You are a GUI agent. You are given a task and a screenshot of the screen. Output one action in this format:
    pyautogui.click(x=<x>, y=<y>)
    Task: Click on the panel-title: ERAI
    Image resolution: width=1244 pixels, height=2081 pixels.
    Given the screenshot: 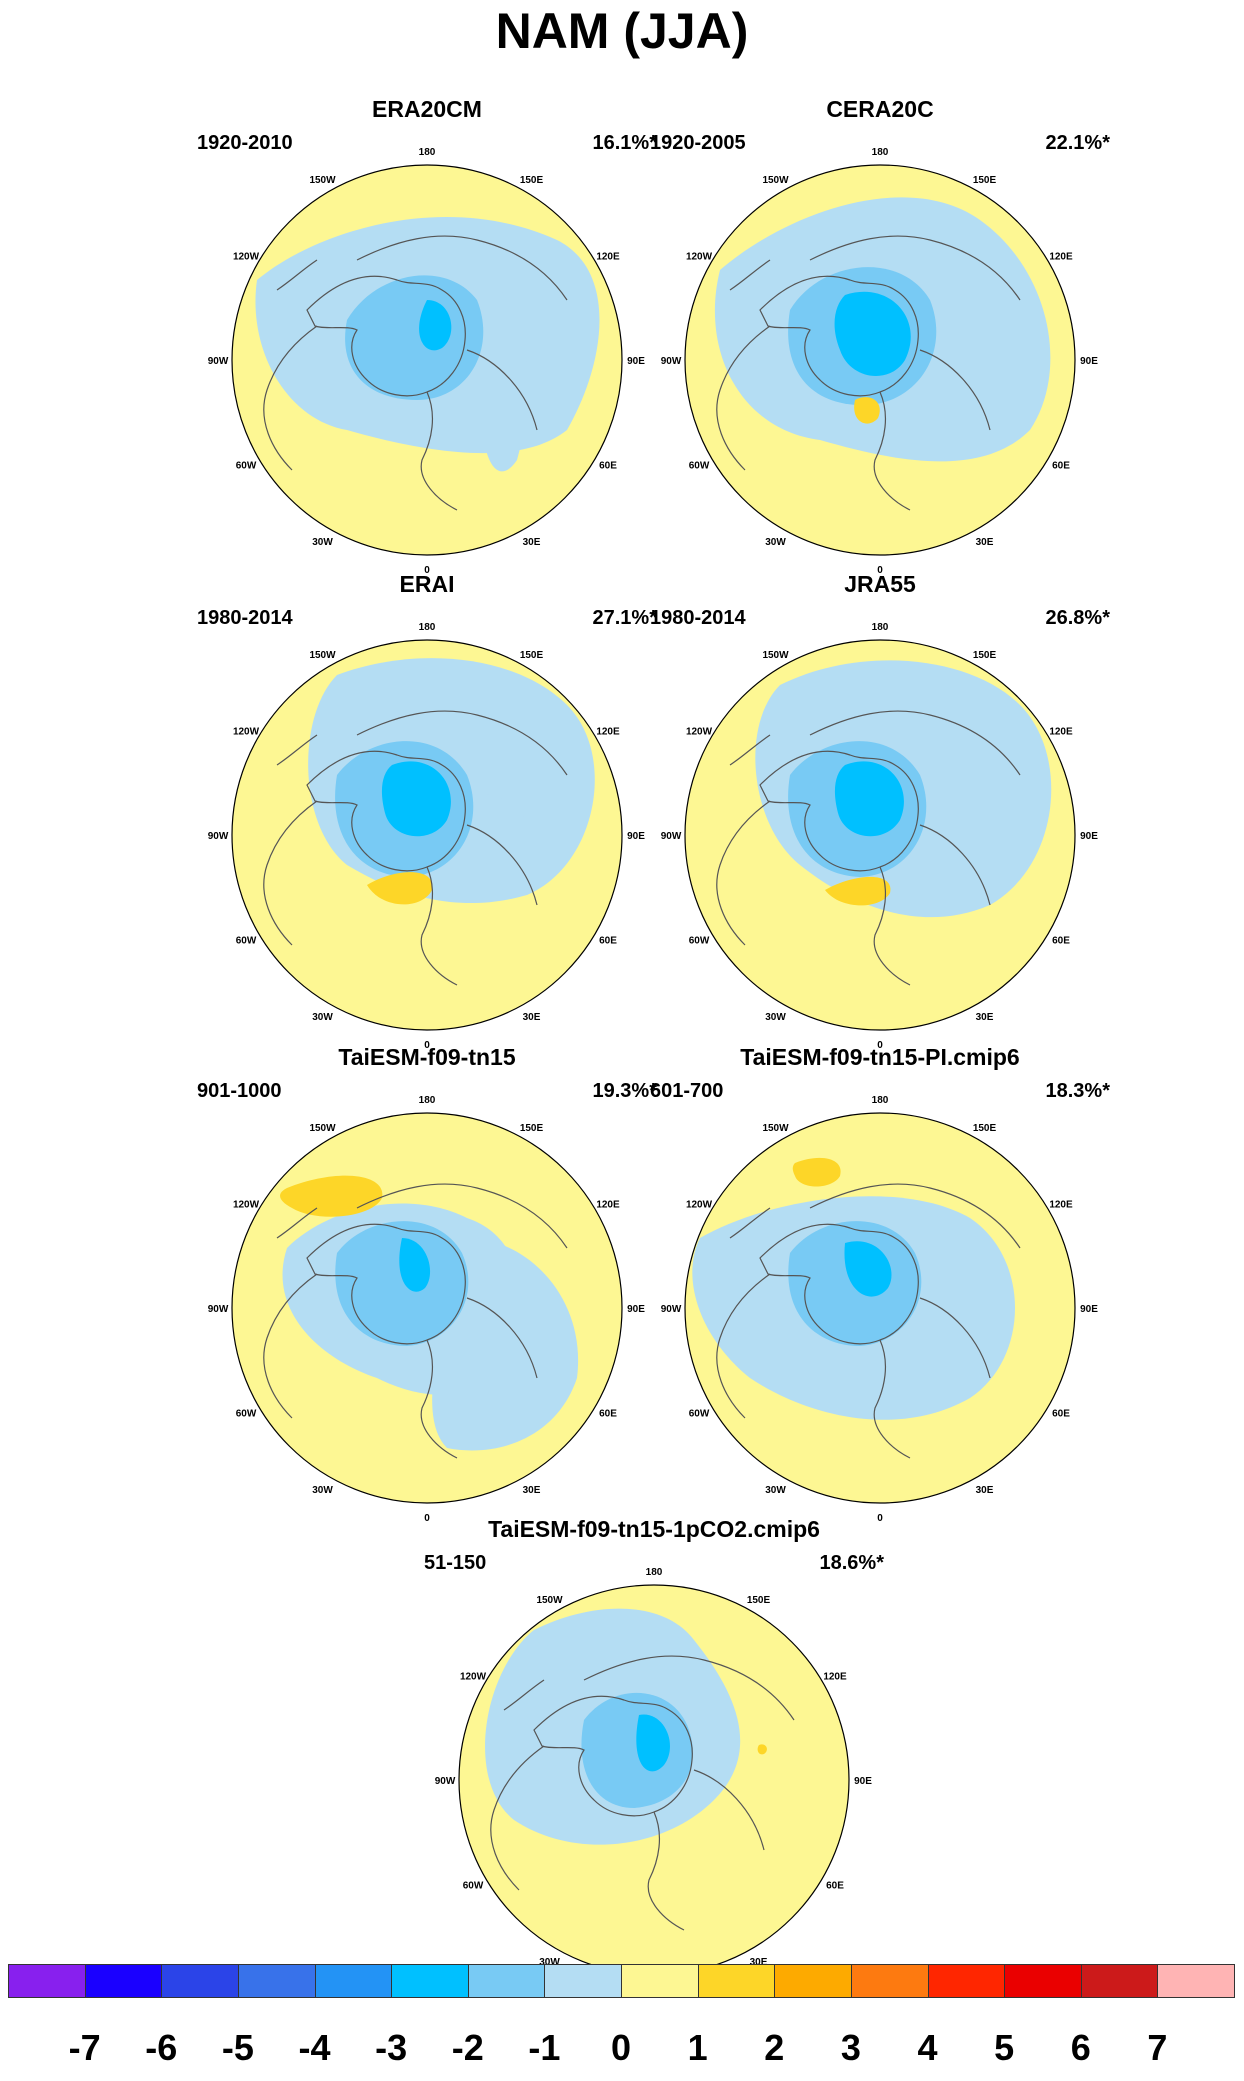 What is the action you would take?
    pyautogui.click(x=427, y=584)
    